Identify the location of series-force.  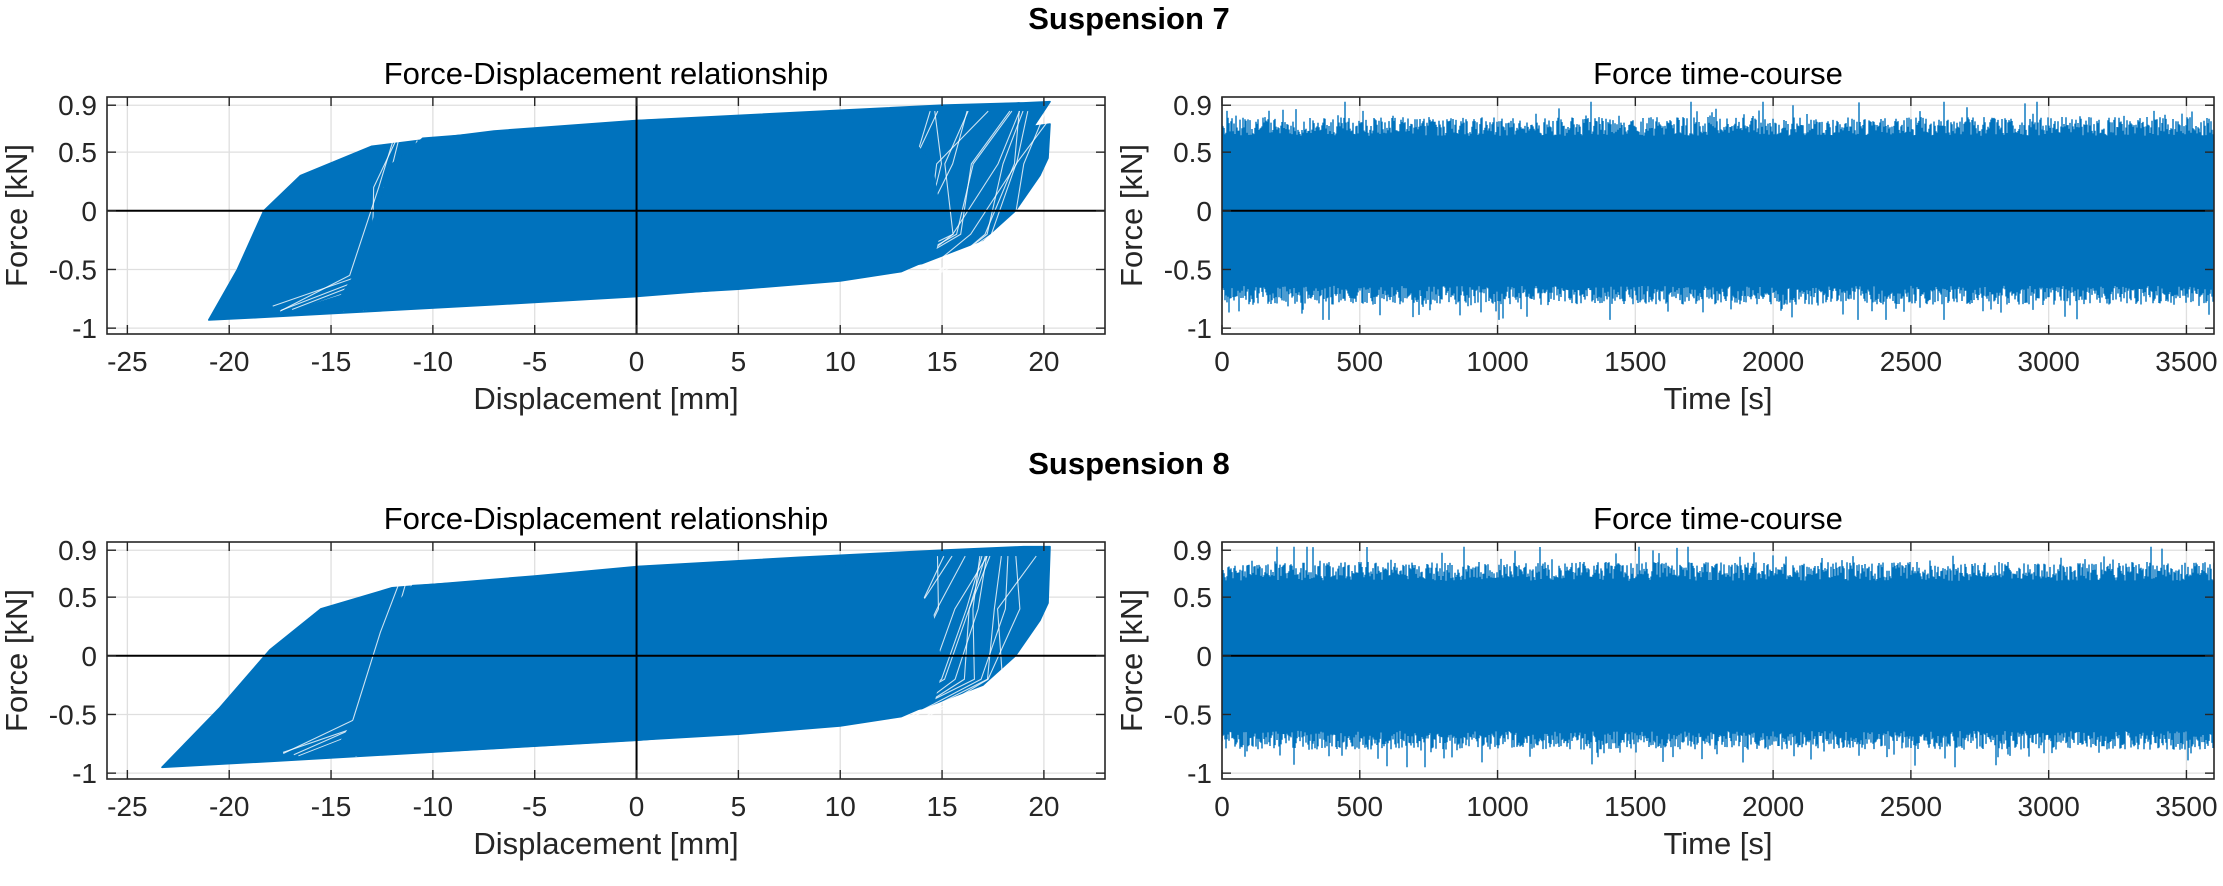
(606, 657).